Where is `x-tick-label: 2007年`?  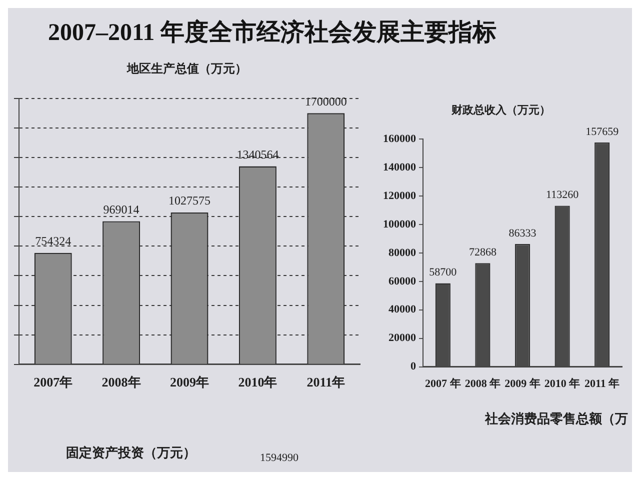
x-tick-label: 2007年 is located at coordinates (53, 382).